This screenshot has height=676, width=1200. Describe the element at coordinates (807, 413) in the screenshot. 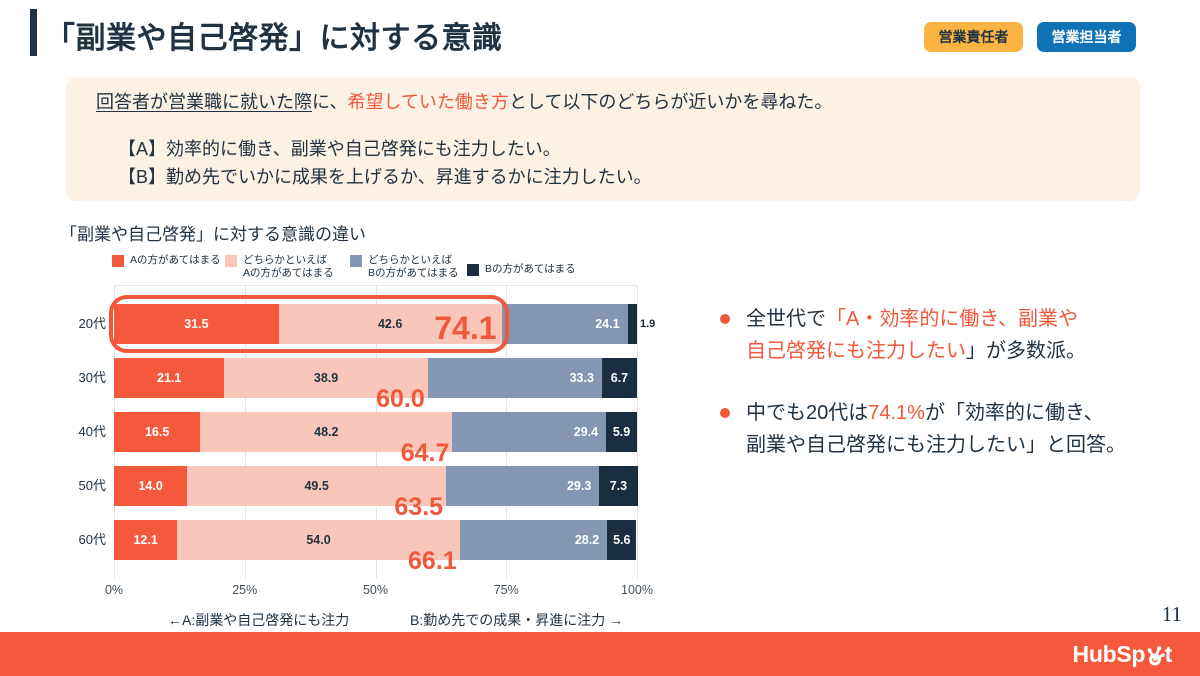

I see `text-segment: 中でも20代は` at that location.